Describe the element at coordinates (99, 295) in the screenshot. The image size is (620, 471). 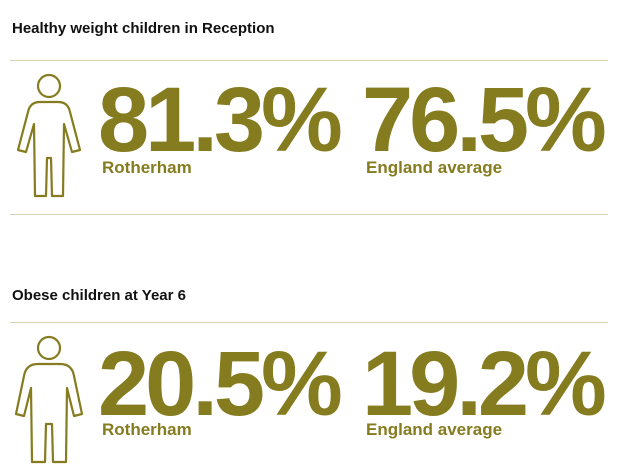
I see `section-title: Obese children at Year 6` at that location.